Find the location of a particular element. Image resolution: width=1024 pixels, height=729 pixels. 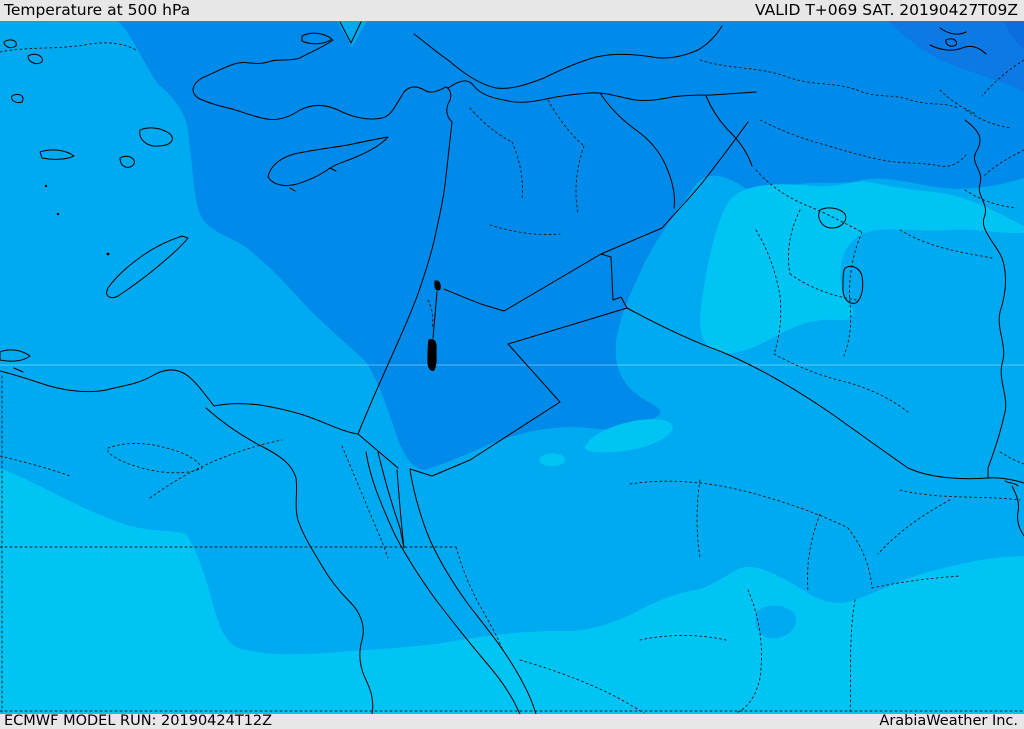

admin-turkey-caucasus is located at coordinates (829, 84).